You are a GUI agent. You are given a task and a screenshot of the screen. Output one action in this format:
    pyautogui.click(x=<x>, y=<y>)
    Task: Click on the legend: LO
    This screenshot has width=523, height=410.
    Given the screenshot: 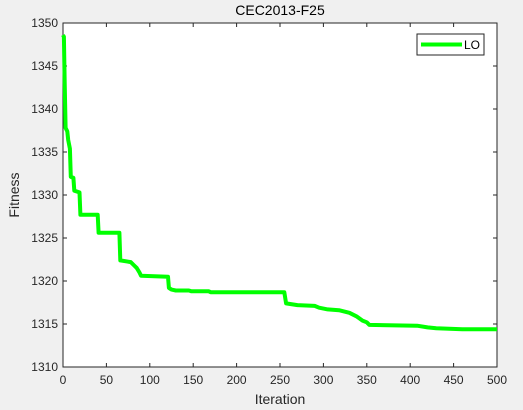 What is the action you would take?
    pyautogui.click(x=450, y=44)
    